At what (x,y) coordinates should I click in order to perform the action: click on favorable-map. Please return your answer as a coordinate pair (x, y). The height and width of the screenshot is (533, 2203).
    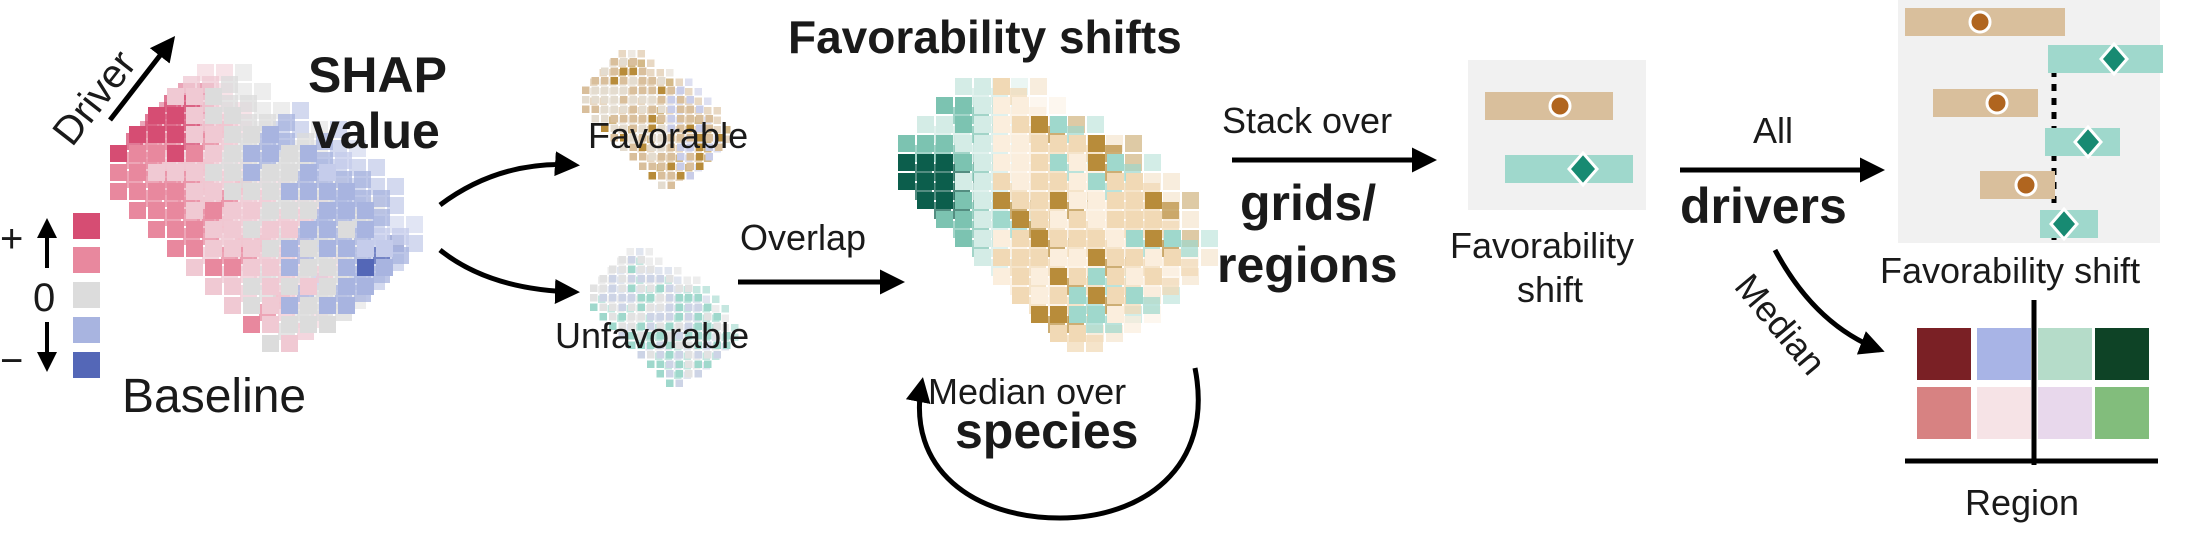
    Looking at the image, I should click on (656, 119).